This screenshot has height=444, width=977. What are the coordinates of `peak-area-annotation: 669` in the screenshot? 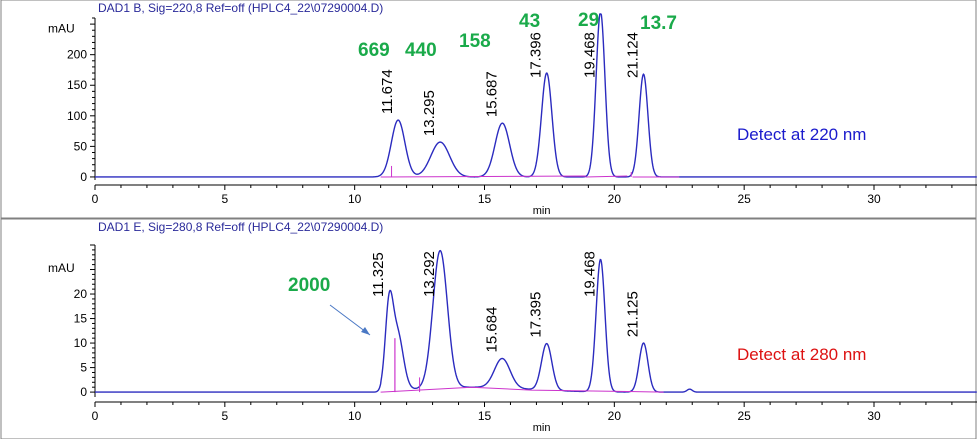 It's located at (374, 50).